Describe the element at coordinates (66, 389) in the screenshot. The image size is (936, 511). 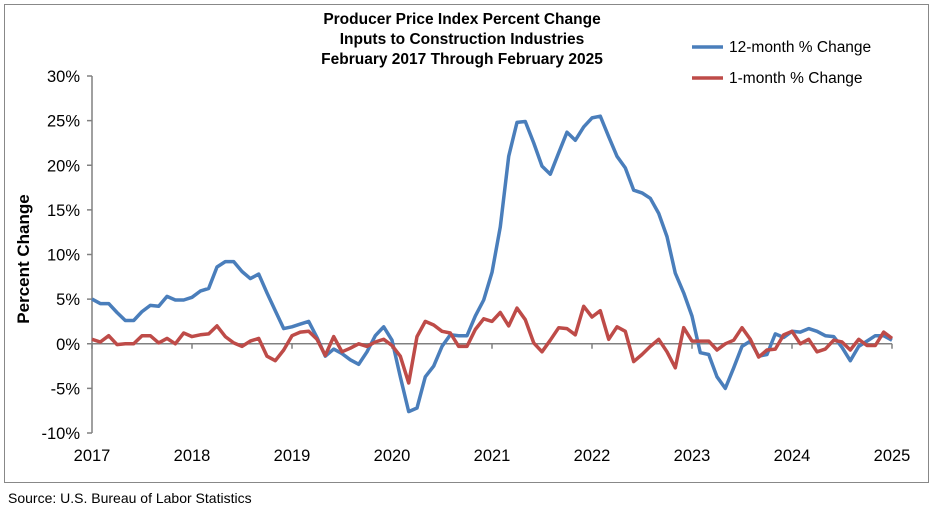
I see `y-tick-label: -5%` at that location.